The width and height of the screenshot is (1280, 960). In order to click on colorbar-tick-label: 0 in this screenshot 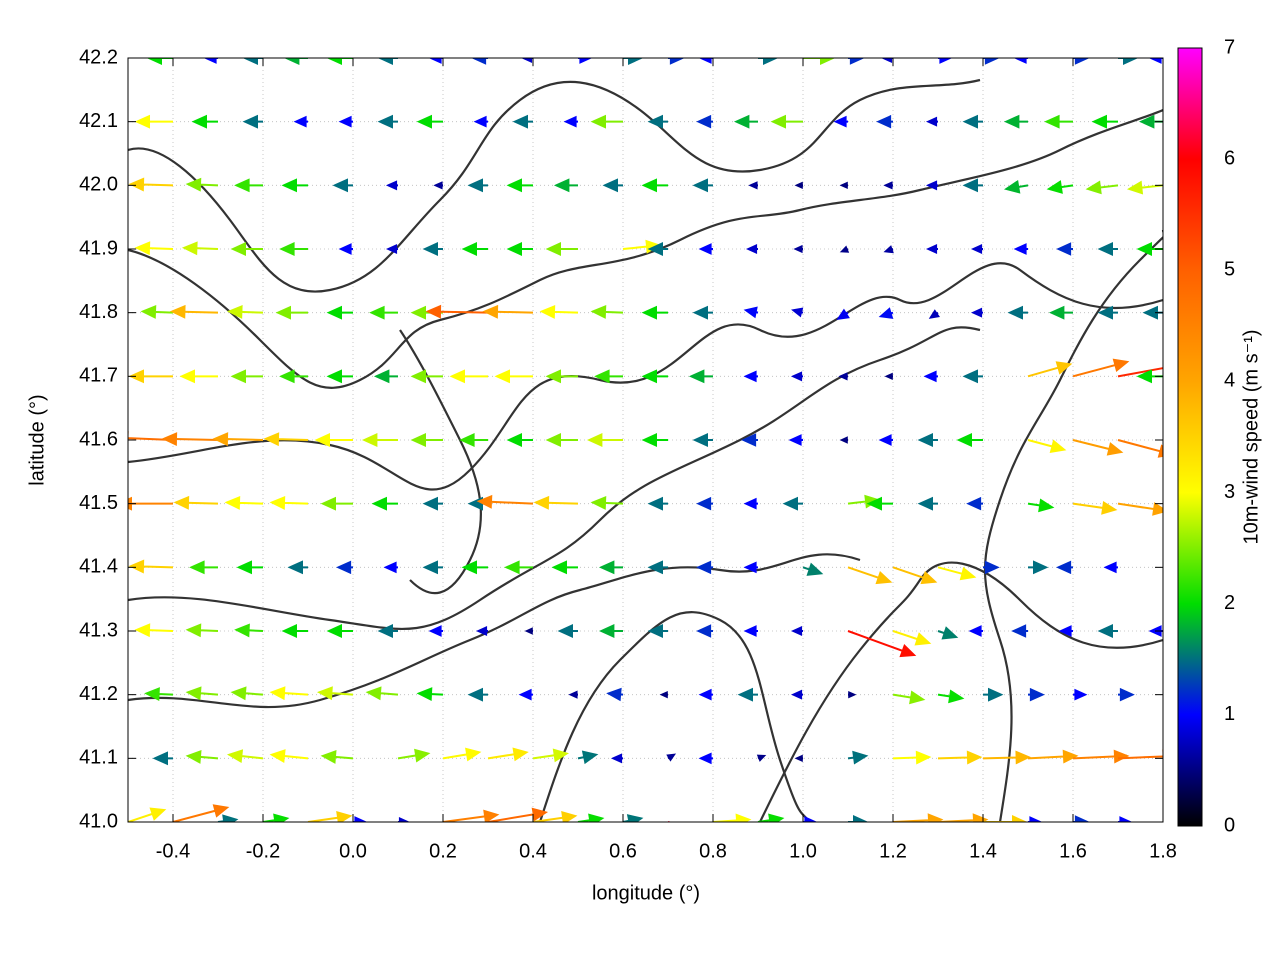, I will do `click(1229, 825)`.